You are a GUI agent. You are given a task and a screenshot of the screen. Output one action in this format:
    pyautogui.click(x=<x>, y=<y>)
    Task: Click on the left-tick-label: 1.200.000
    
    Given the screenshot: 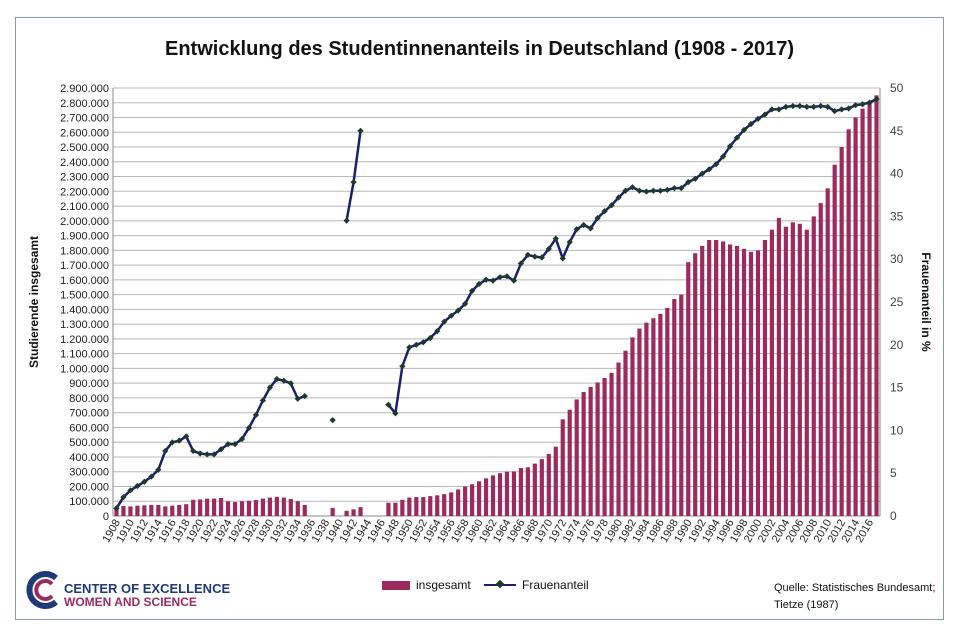 What is the action you would take?
    pyautogui.click(x=84, y=340)
    